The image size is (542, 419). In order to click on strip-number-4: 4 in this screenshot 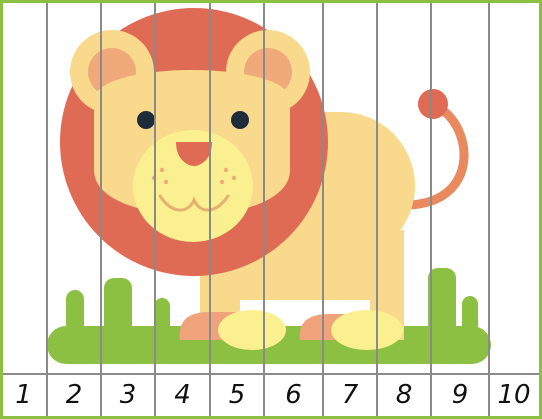, I will do `click(182, 395)`.